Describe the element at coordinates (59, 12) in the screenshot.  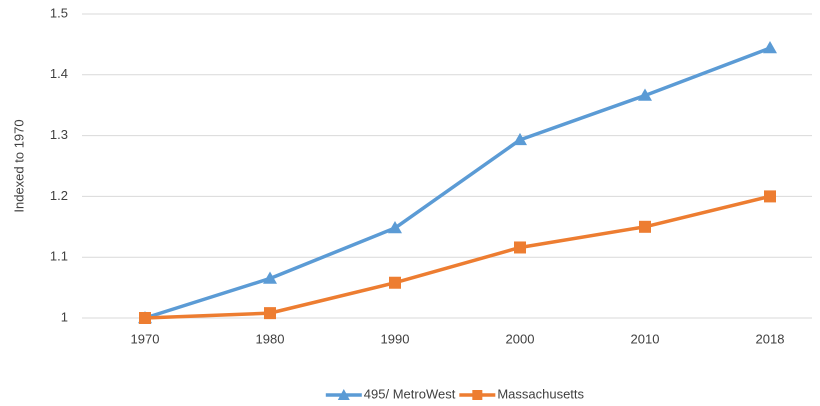
I see `y-tick-label: 1.5` at that location.